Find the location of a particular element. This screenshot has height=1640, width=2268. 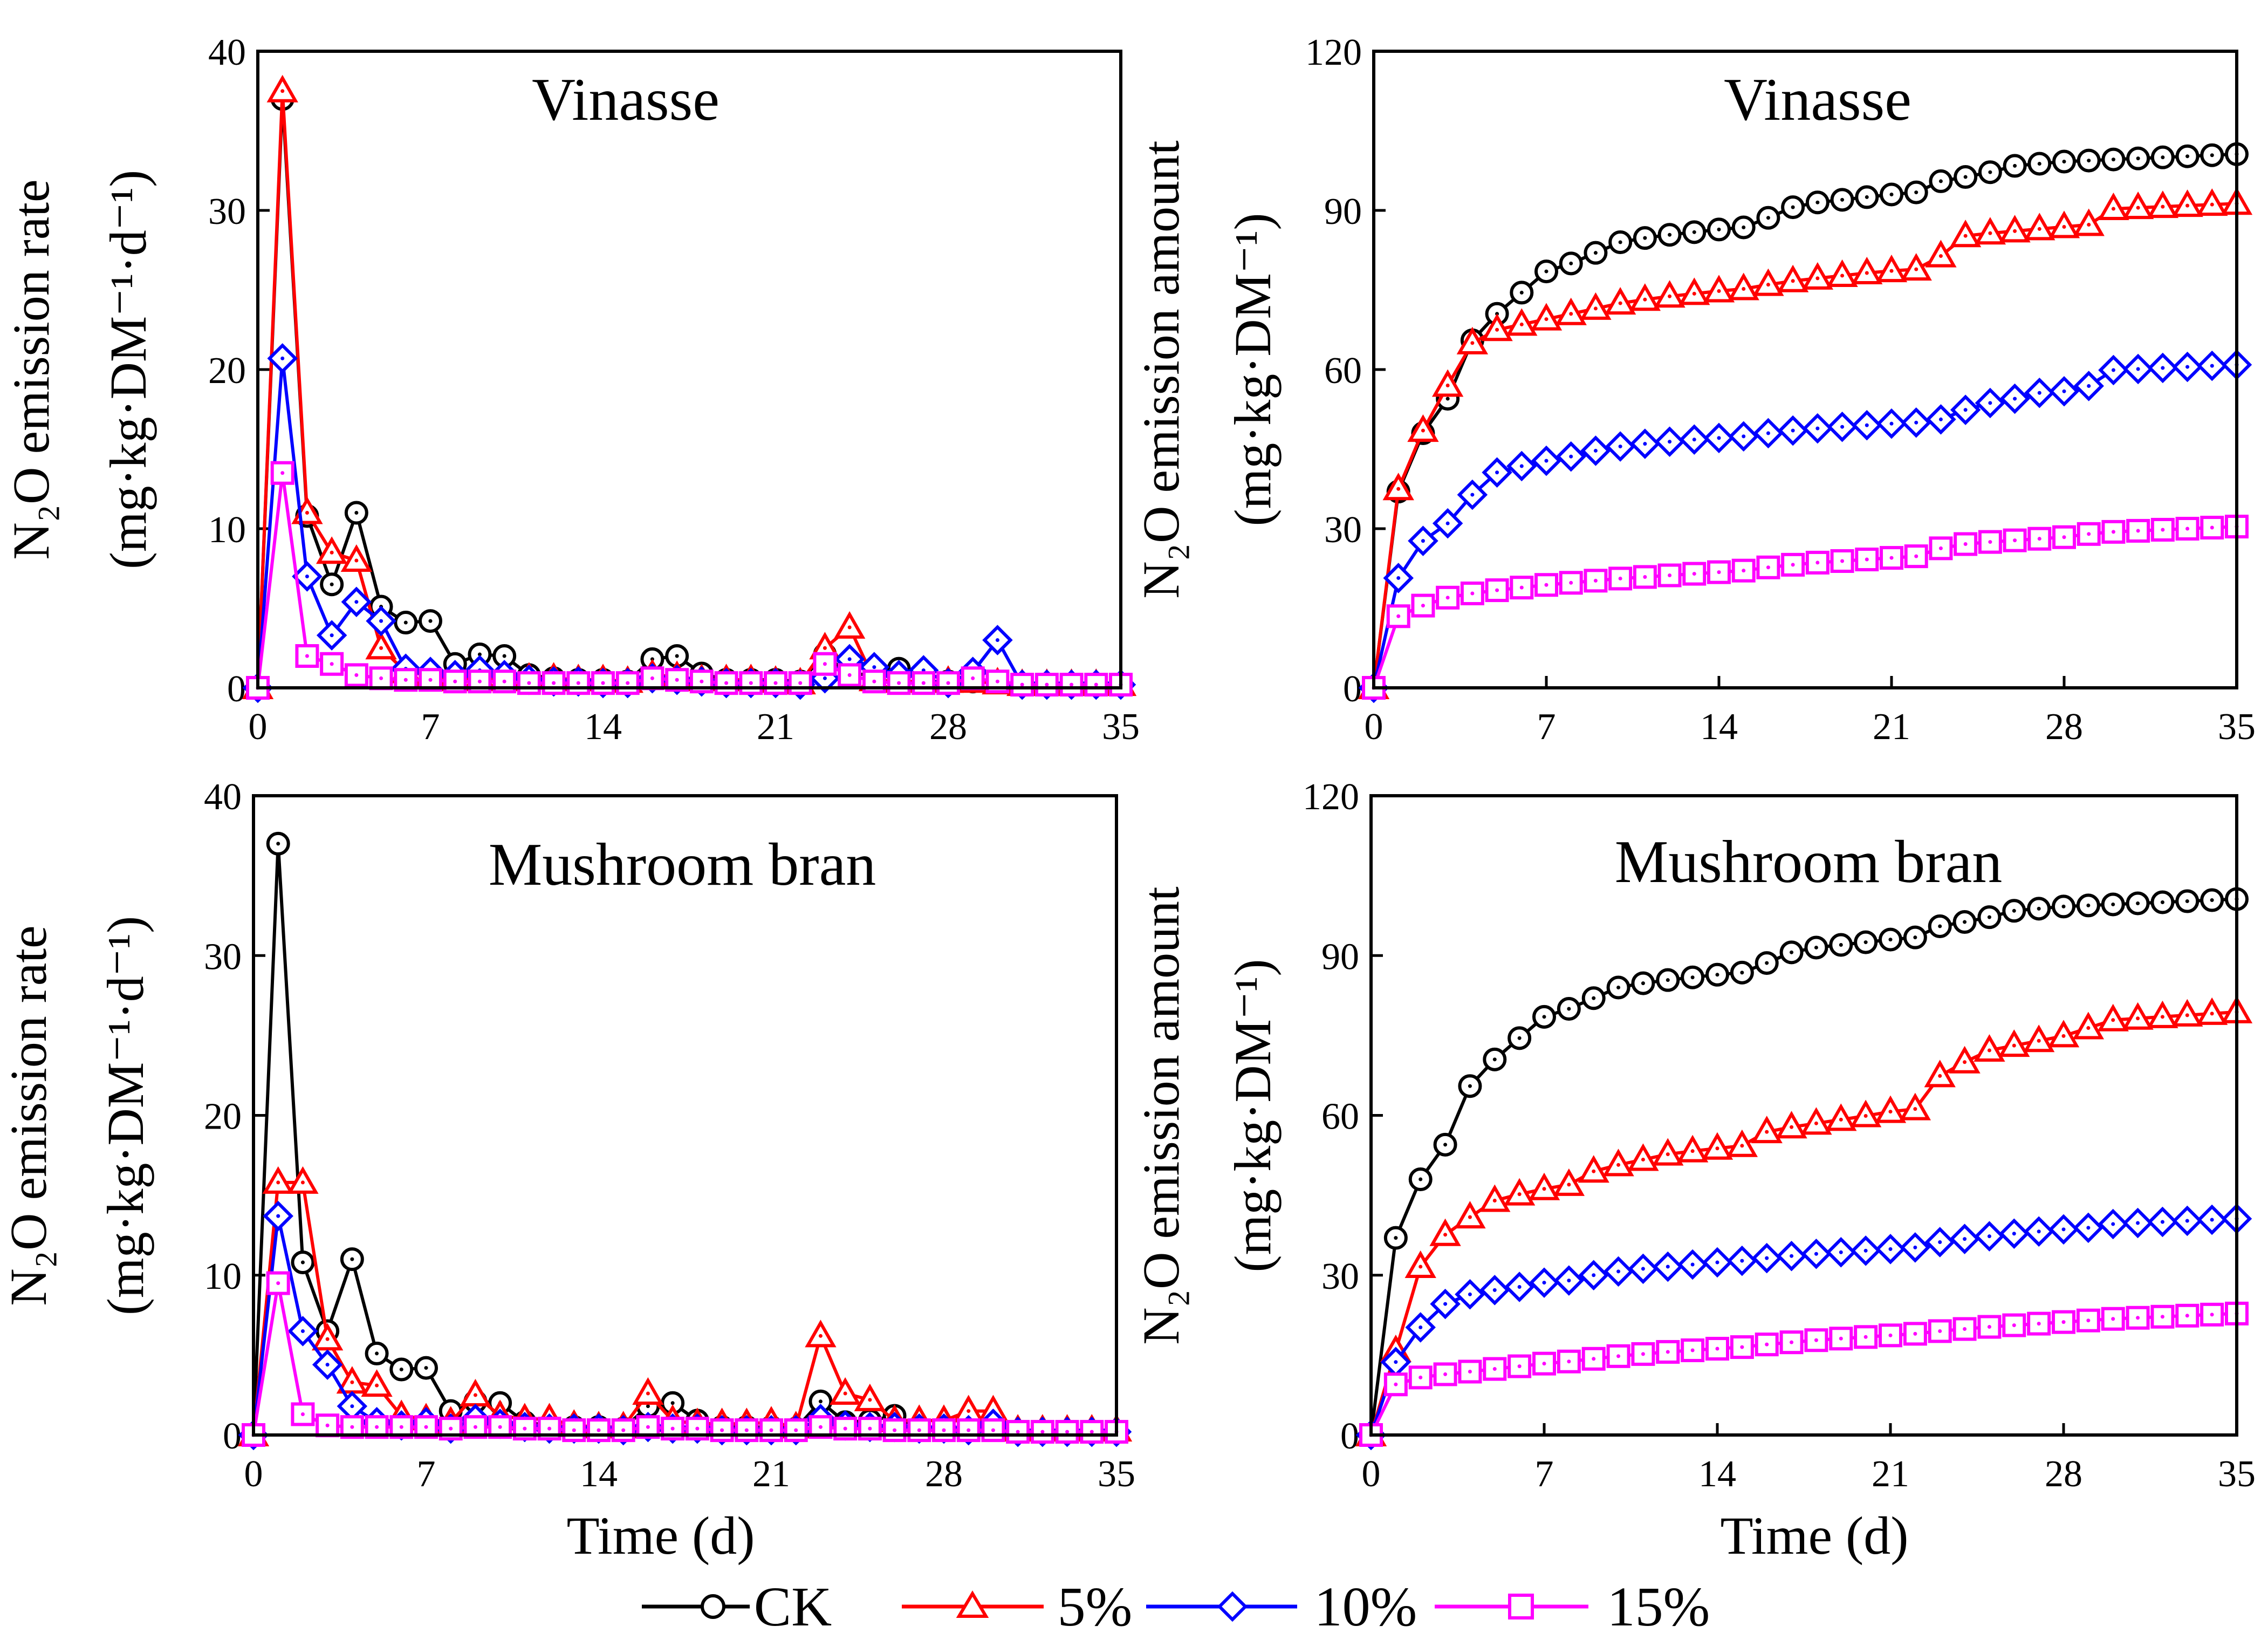

series-line-5pct is located at coordinates (1805, 445).